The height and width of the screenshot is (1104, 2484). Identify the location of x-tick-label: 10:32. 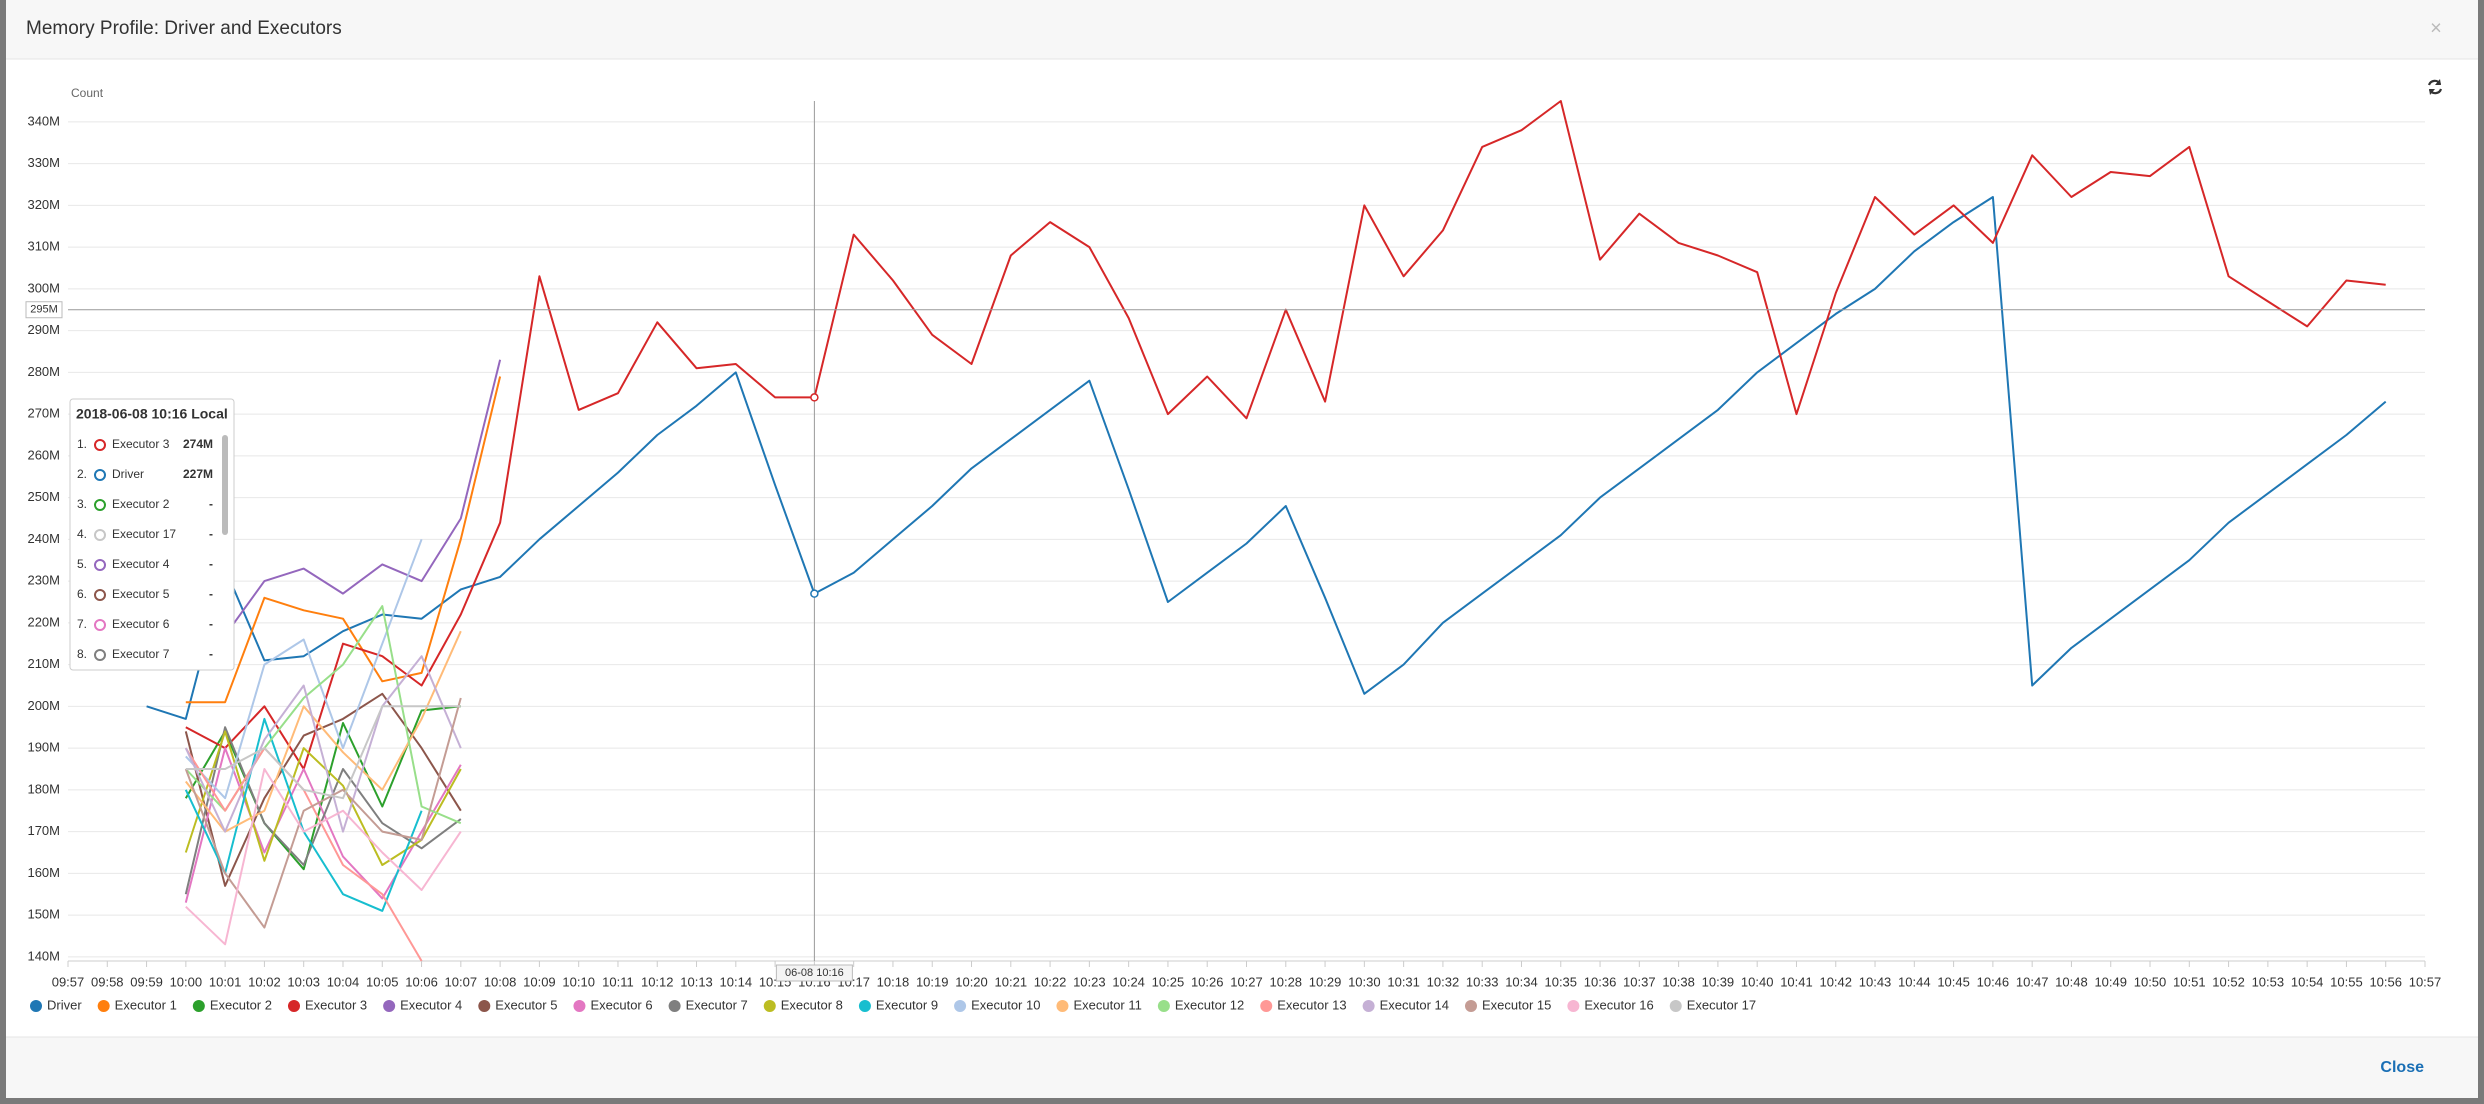
(1443, 981).